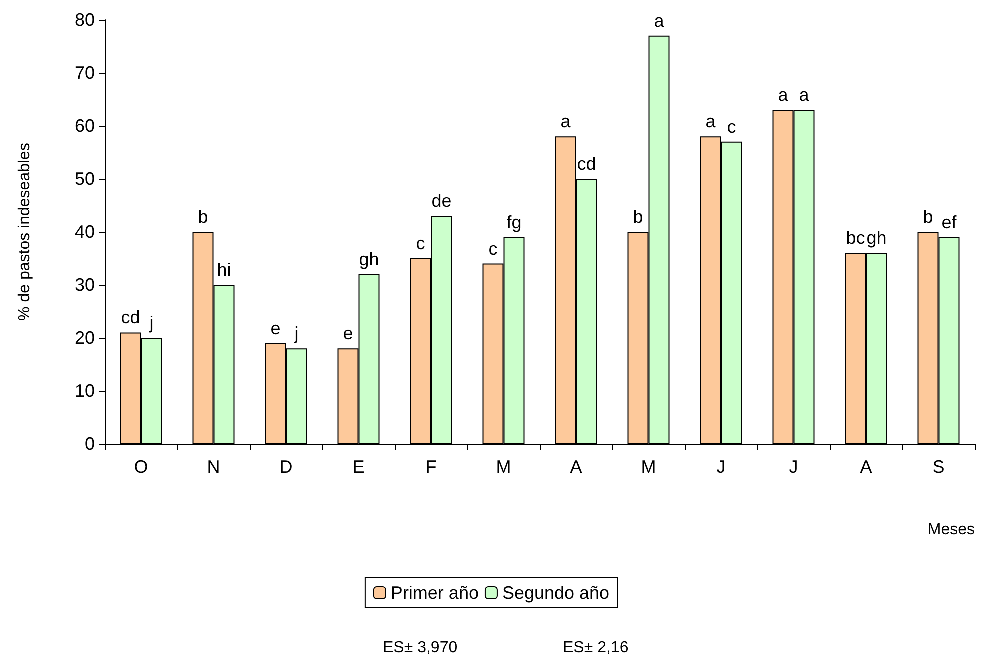  I want to click on legend-label: Primer año, so click(434, 593).